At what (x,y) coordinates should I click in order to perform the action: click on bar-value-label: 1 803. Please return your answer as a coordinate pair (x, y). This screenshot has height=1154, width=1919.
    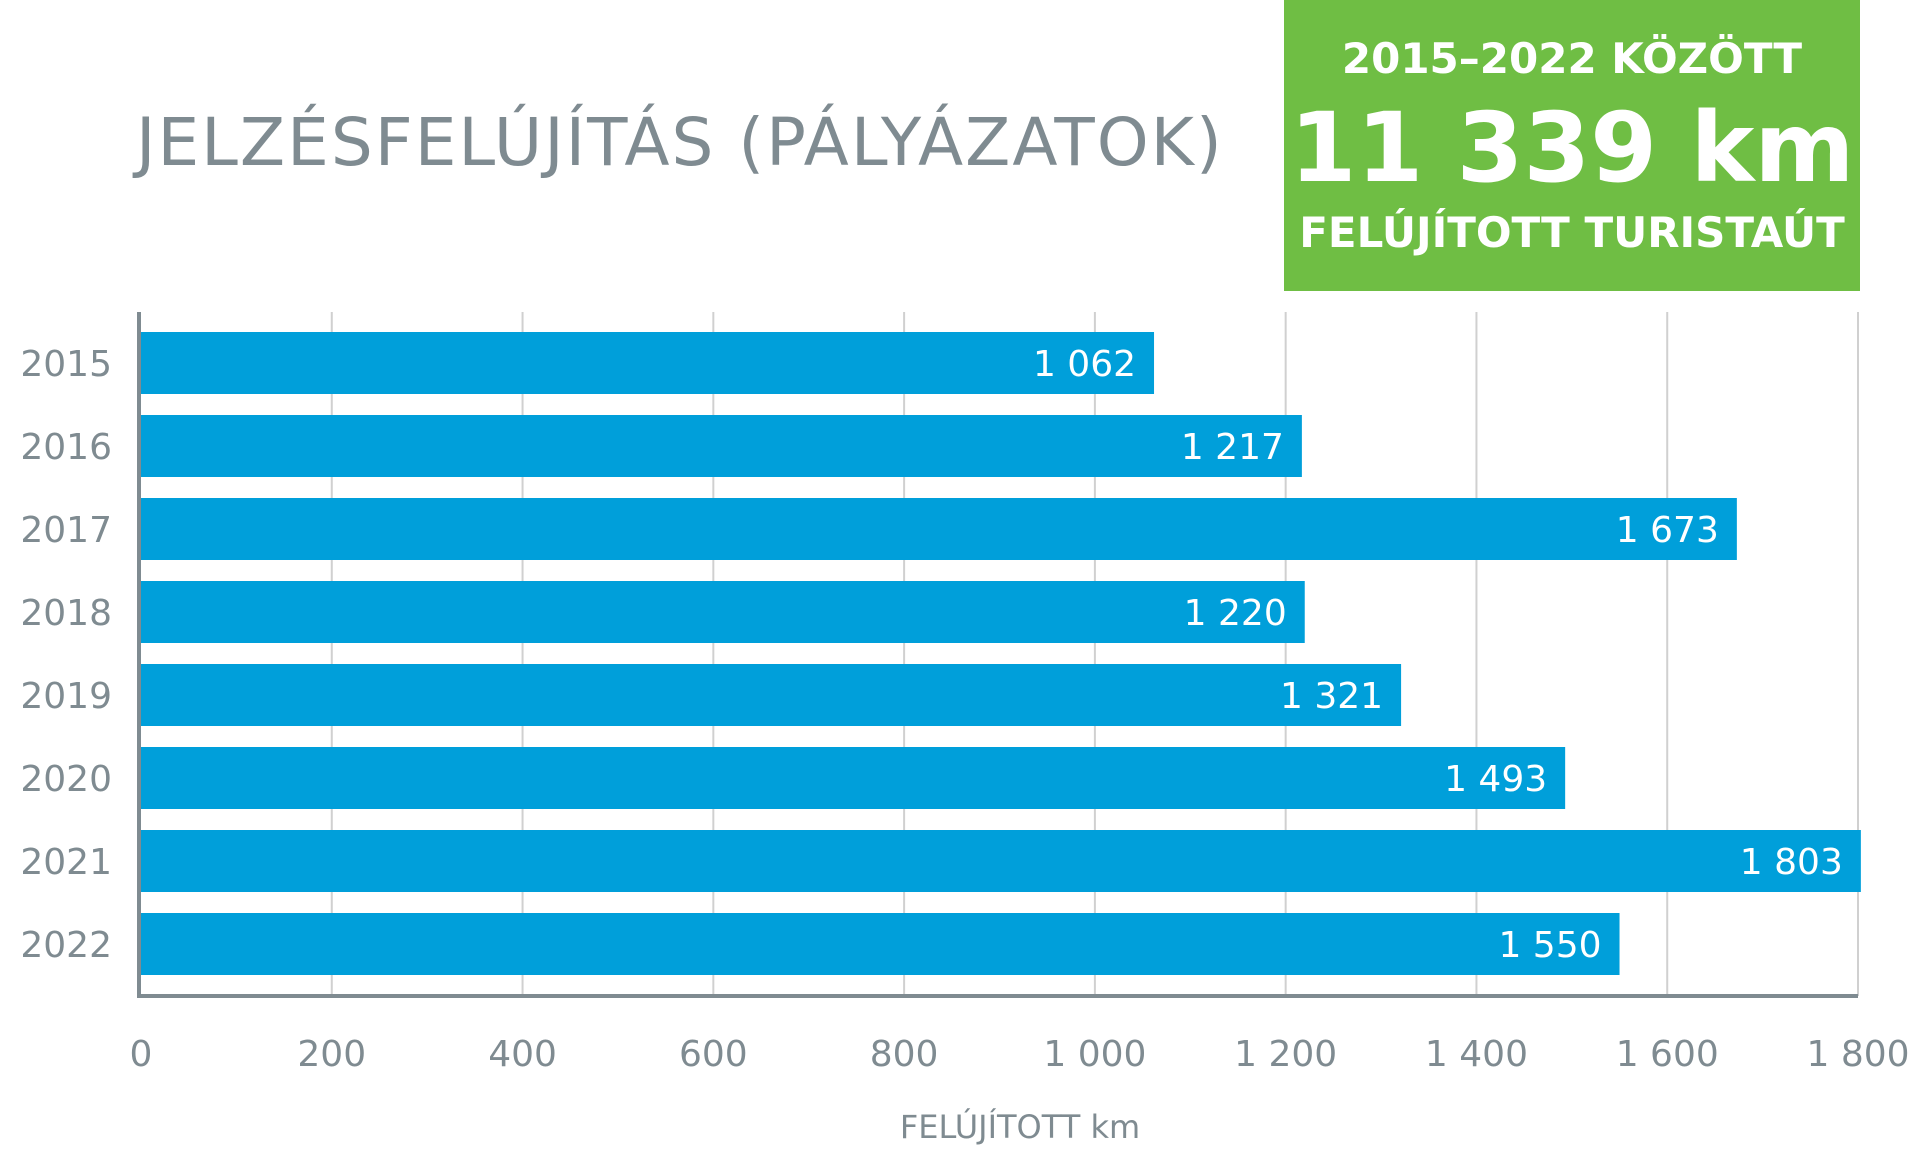
    Looking at the image, I should click on (1791, 862).